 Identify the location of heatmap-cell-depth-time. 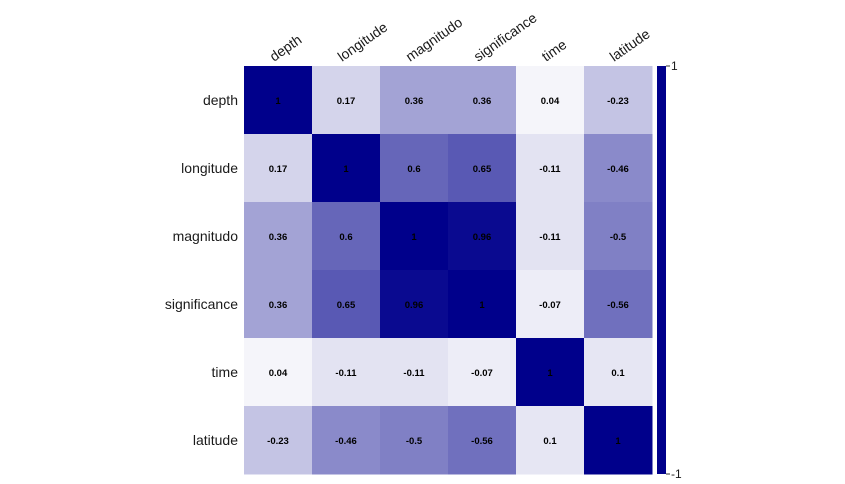
(550, 100).